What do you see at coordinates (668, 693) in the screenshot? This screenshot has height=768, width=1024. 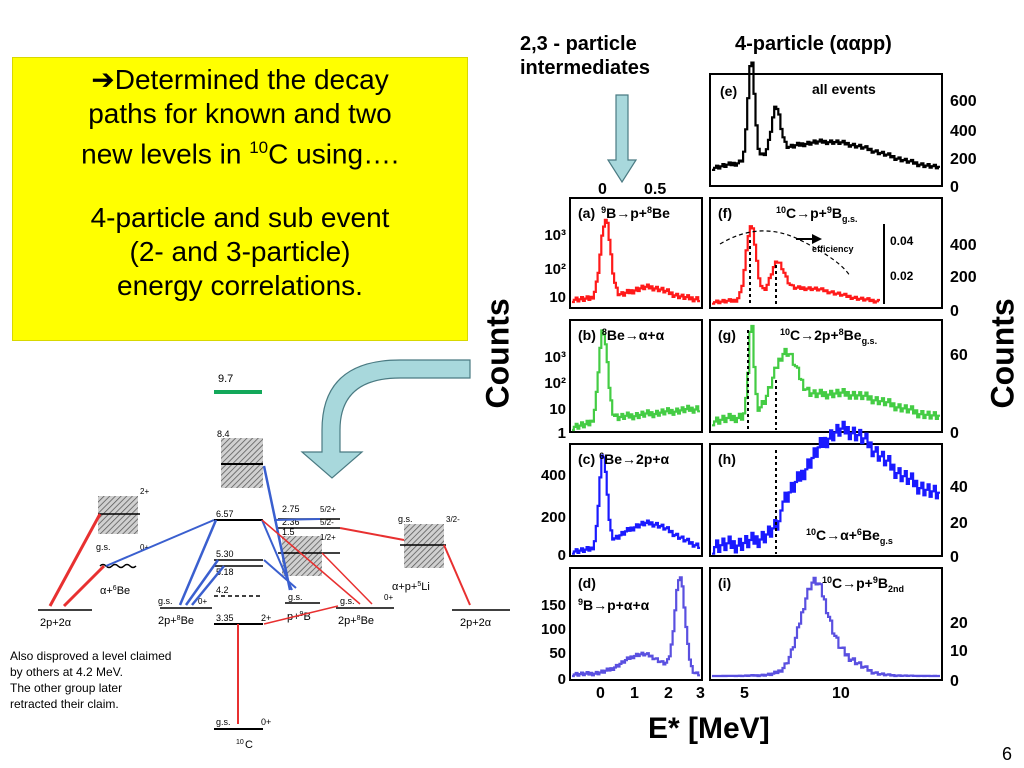 I see `svg-text: 2` at bounding box center [668, 693].